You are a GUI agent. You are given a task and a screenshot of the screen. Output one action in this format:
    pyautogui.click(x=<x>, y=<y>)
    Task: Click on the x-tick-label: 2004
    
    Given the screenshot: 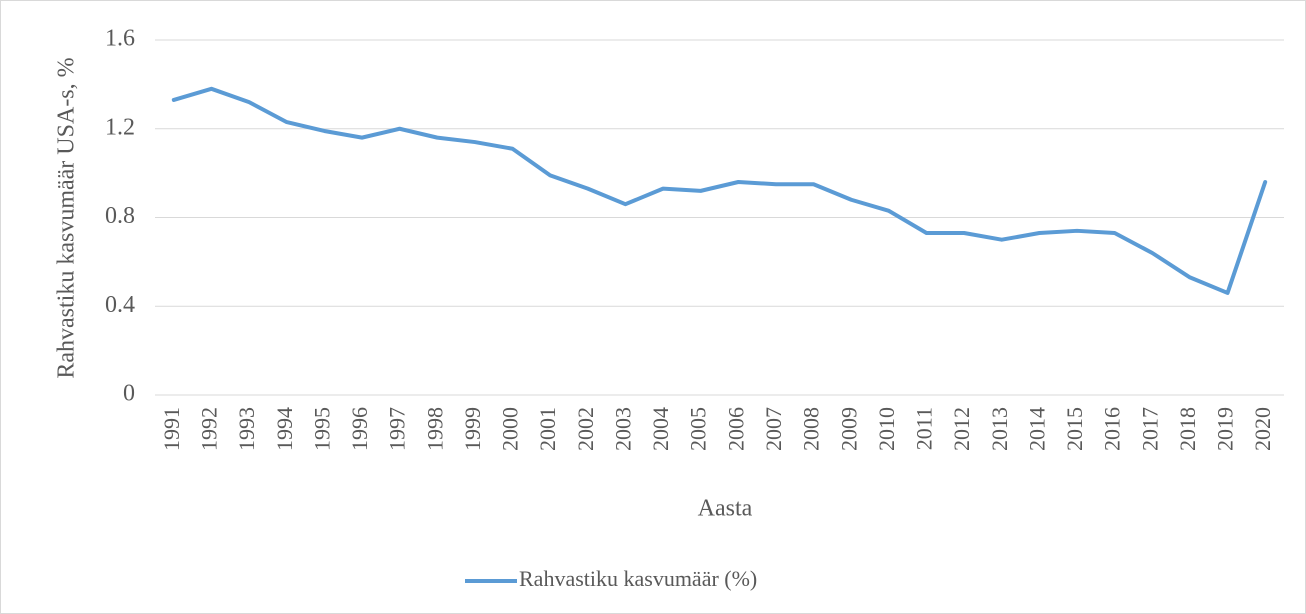 What is the action you would take?
    pyautogui.click(x=660, y=429)
    